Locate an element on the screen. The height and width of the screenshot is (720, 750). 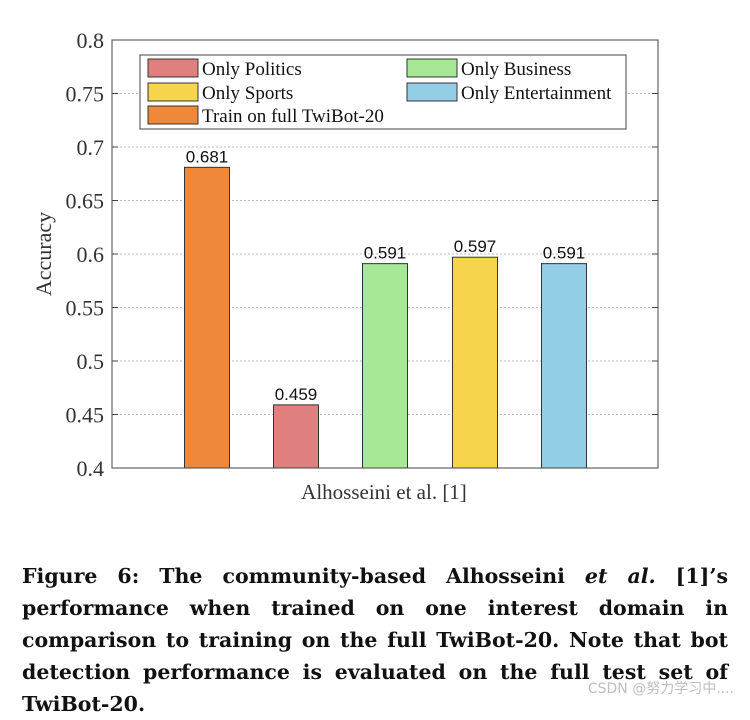
legend-label: Only Politics is located at coordinates (252, 69).